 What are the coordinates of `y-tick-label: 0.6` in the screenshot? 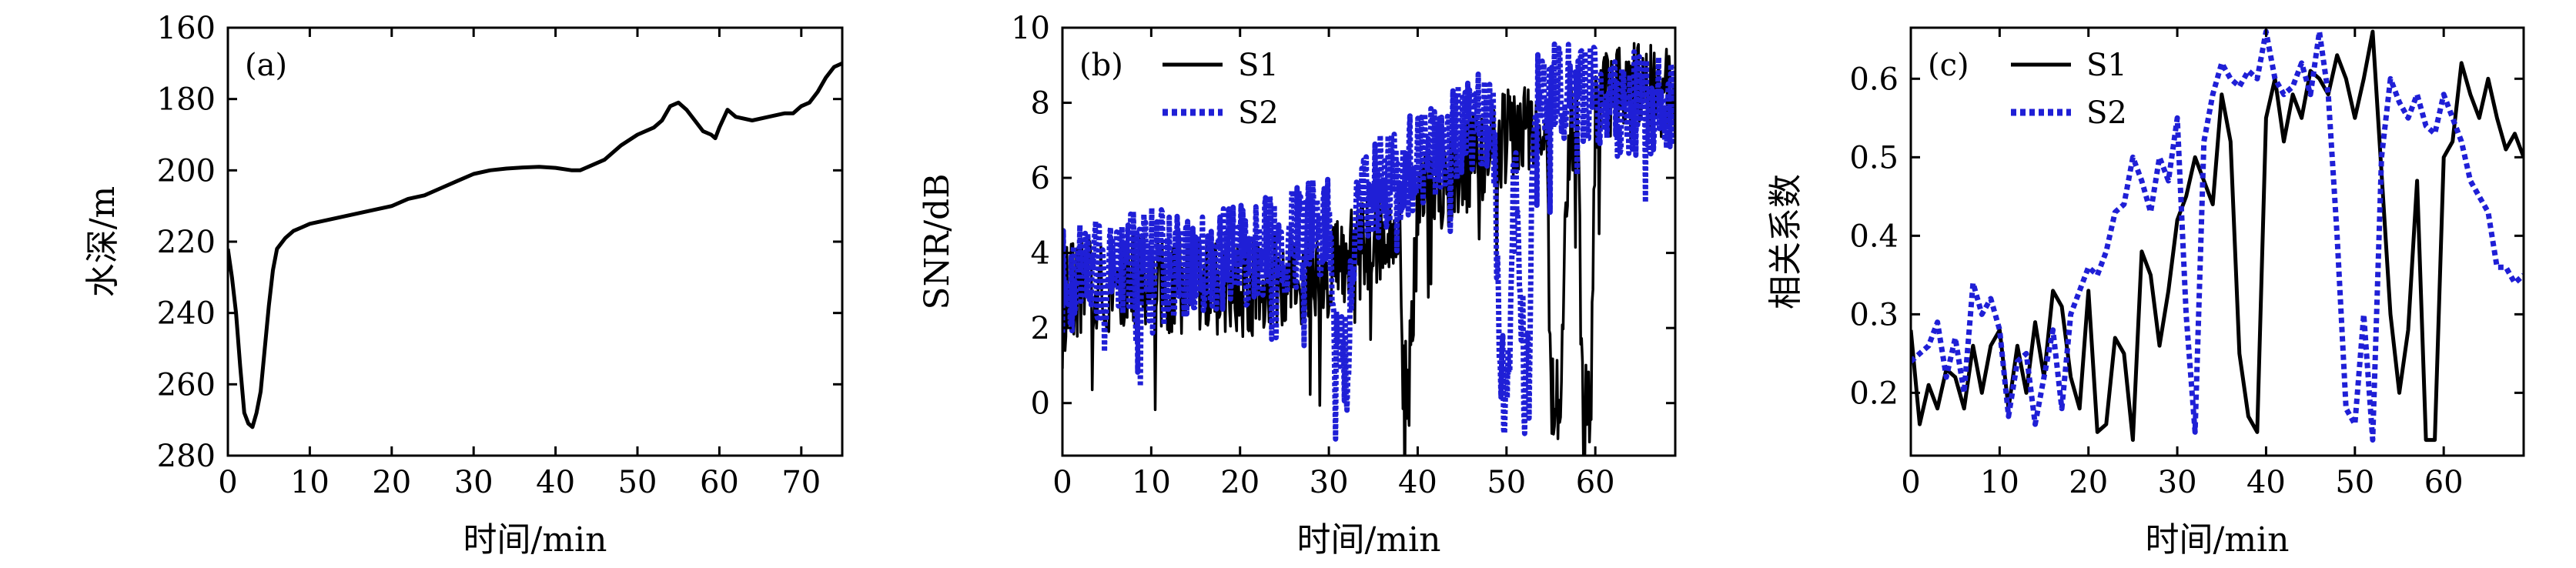 It's located at (1874, 79).